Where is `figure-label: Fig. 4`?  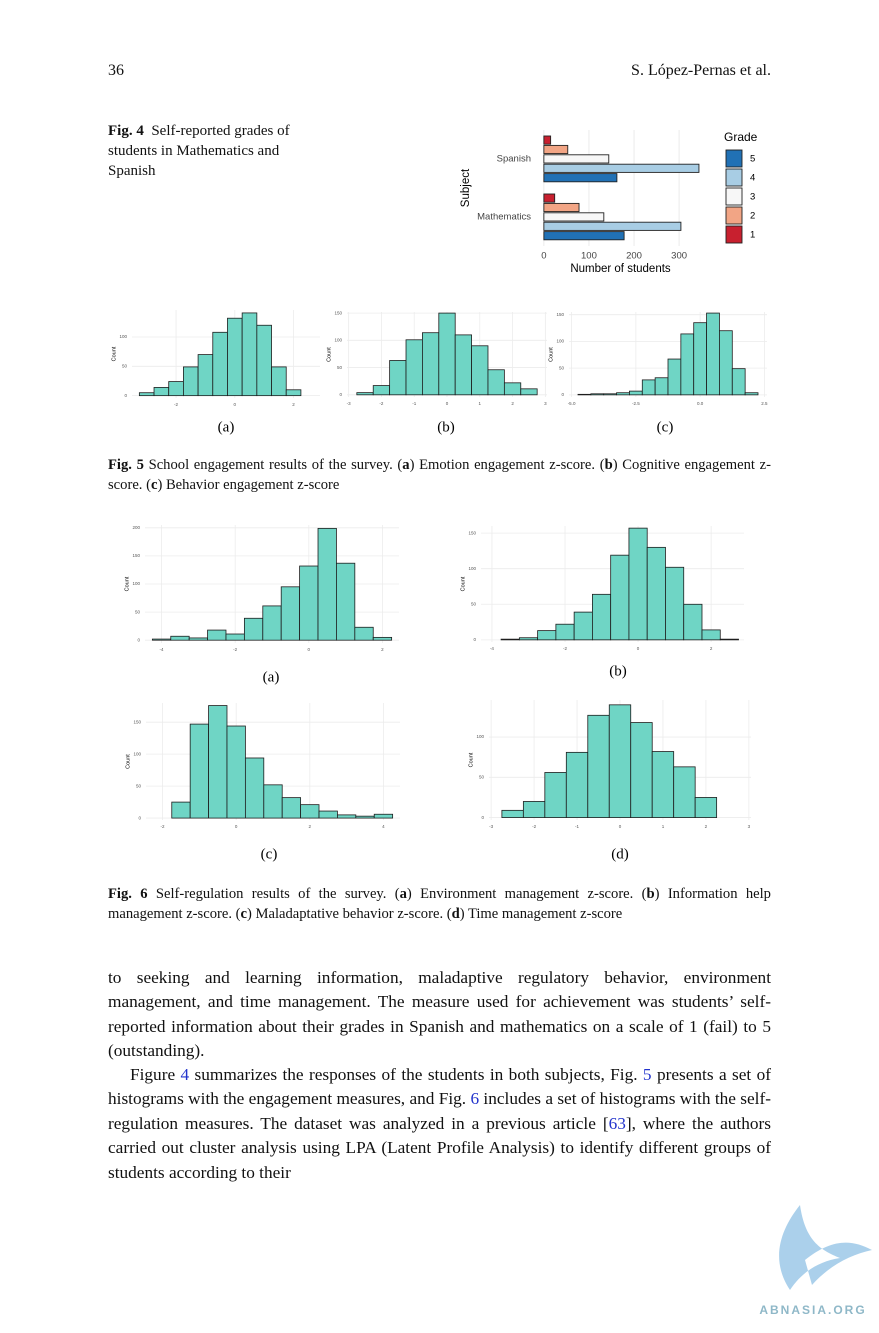
figure-label: Fig. 4 is located at coordinates (126, 131).